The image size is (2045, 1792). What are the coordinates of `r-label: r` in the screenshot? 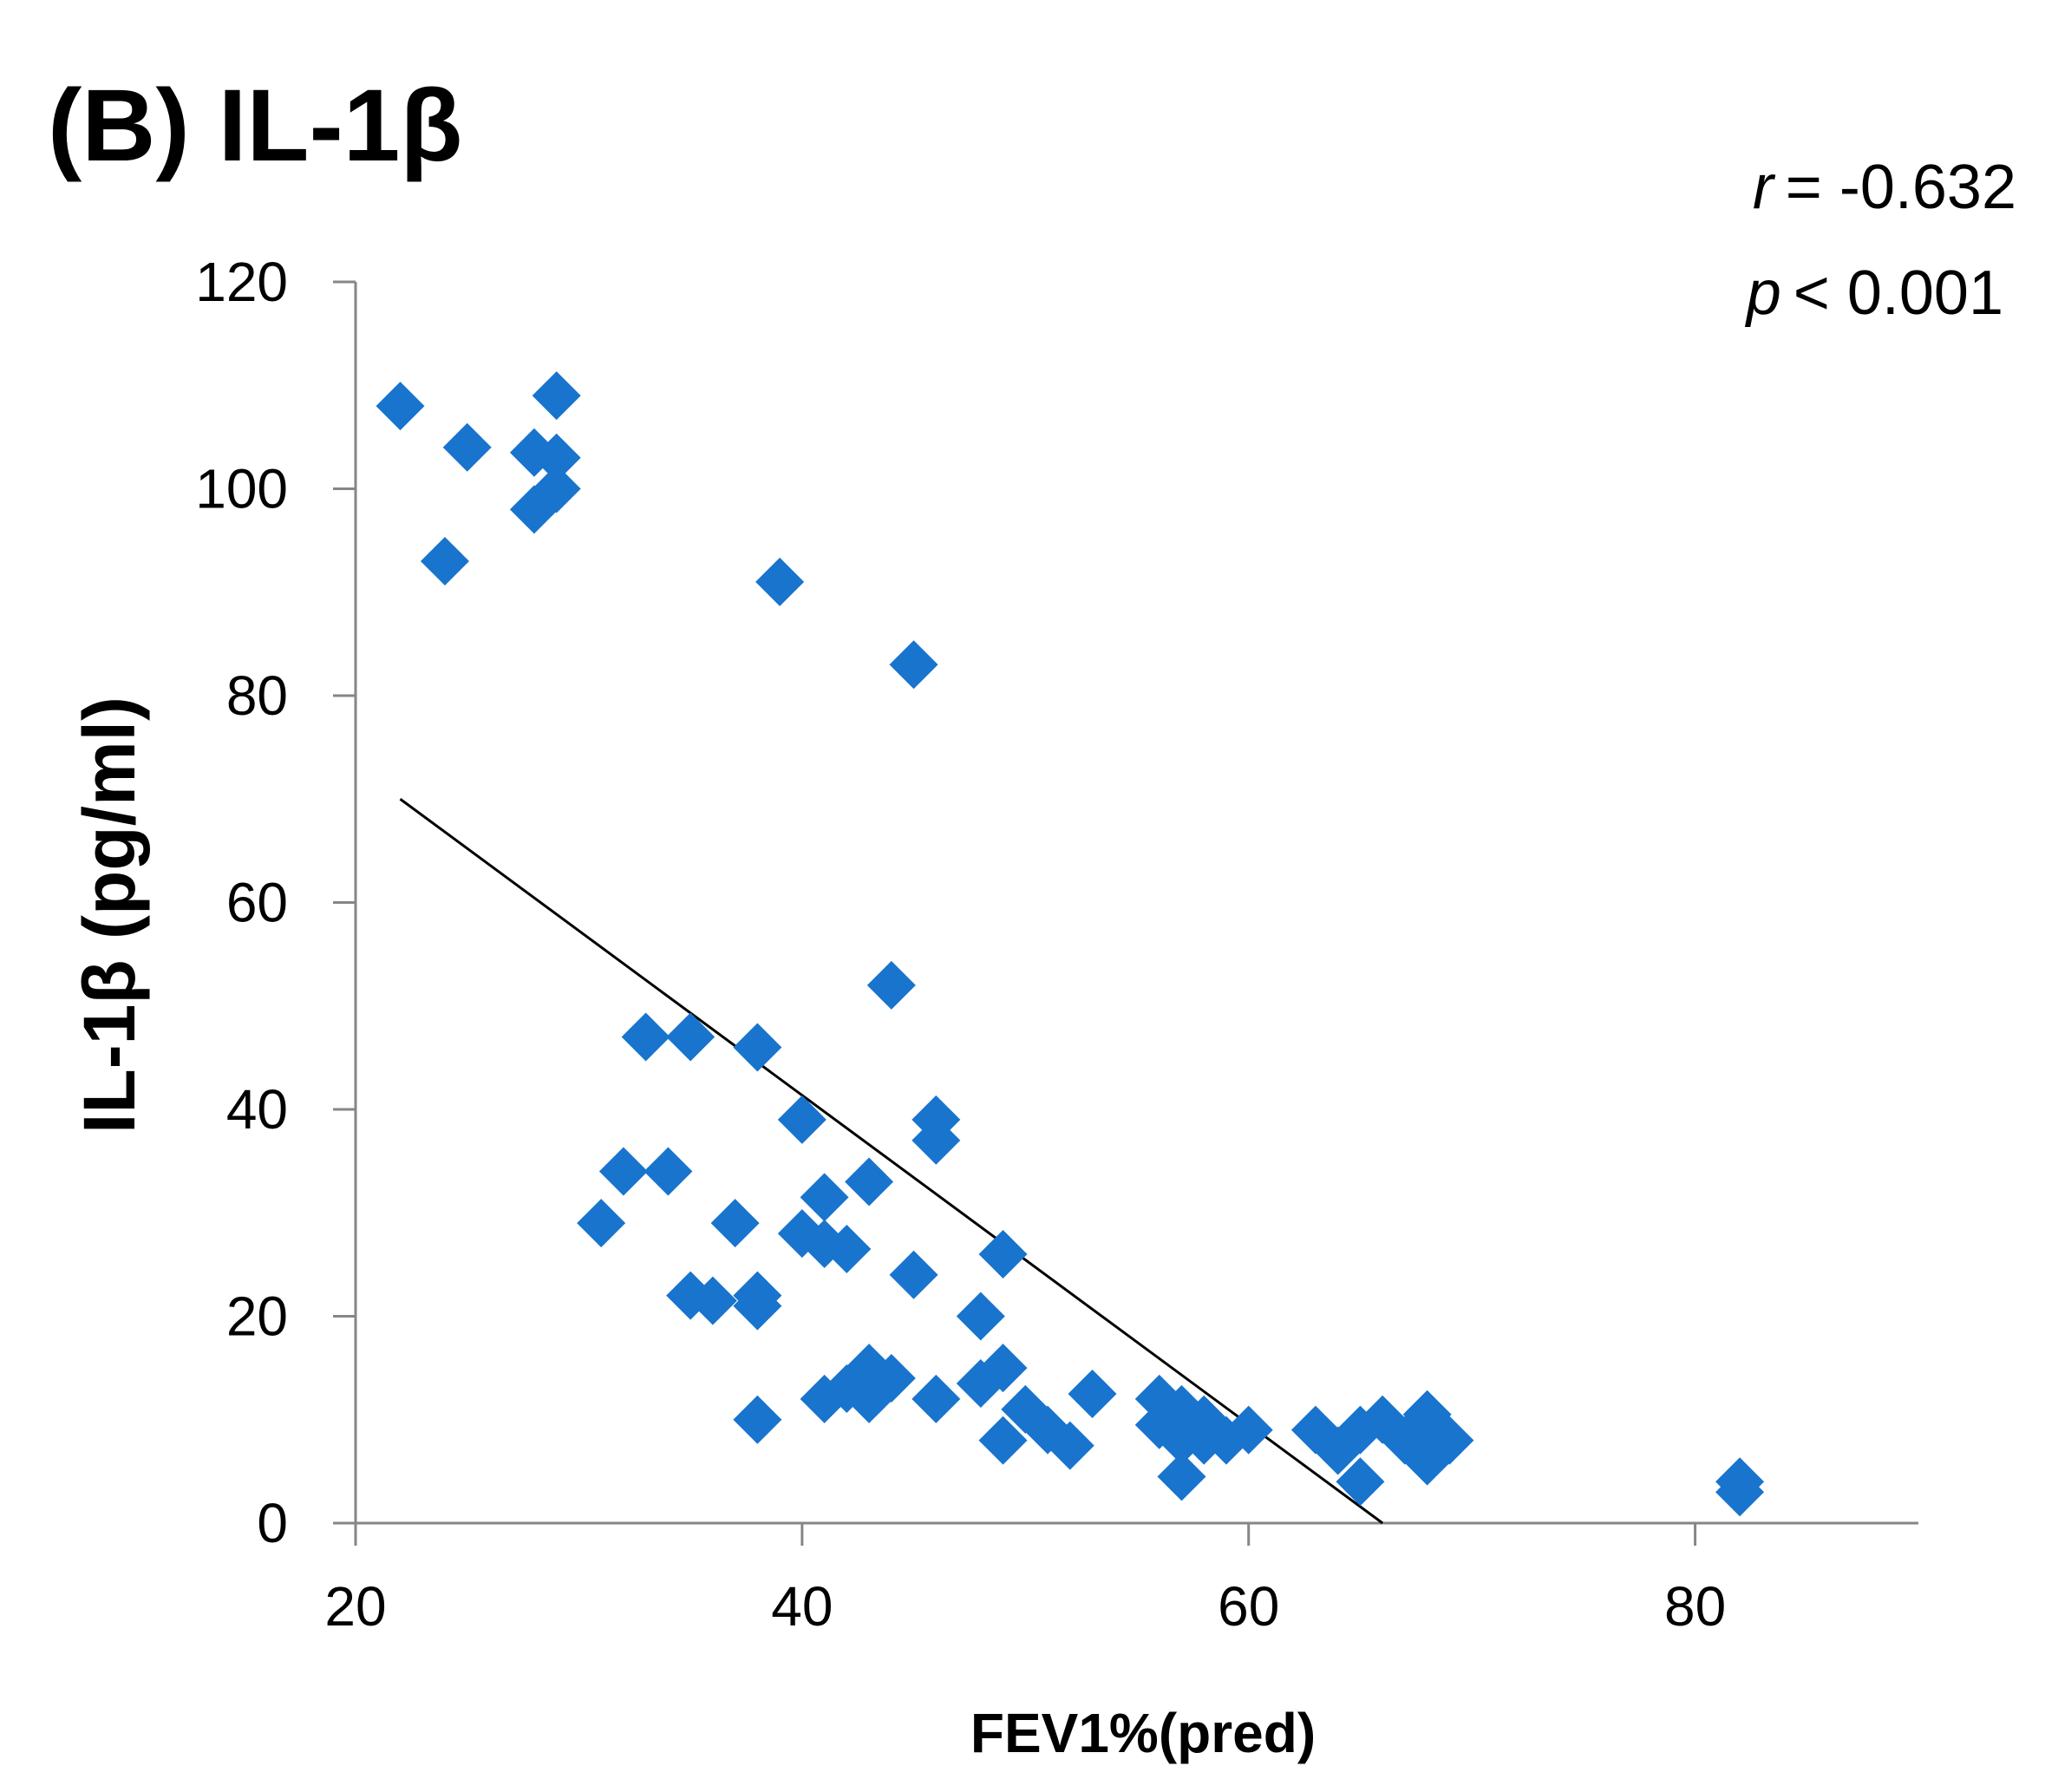 It's located at (1765, 187).